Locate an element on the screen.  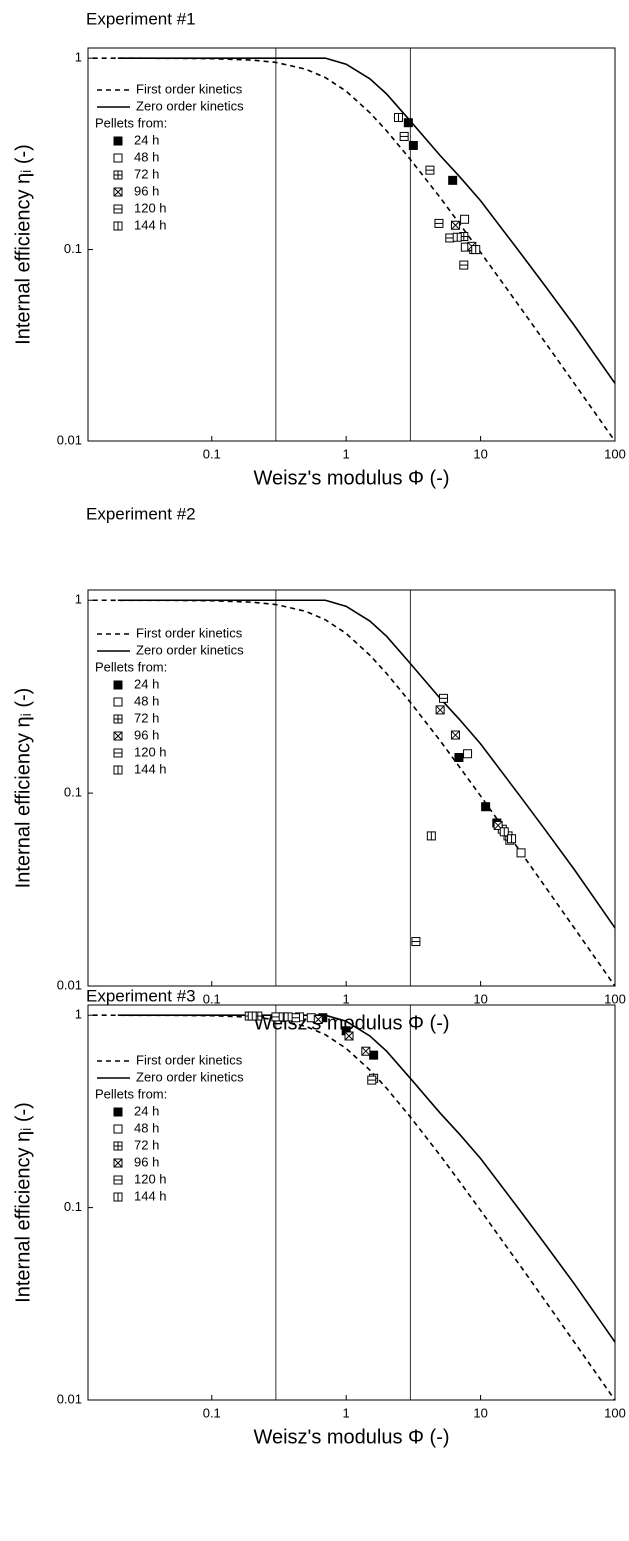
chart-title: Experiment #2 is located at coordinates (141, 513).